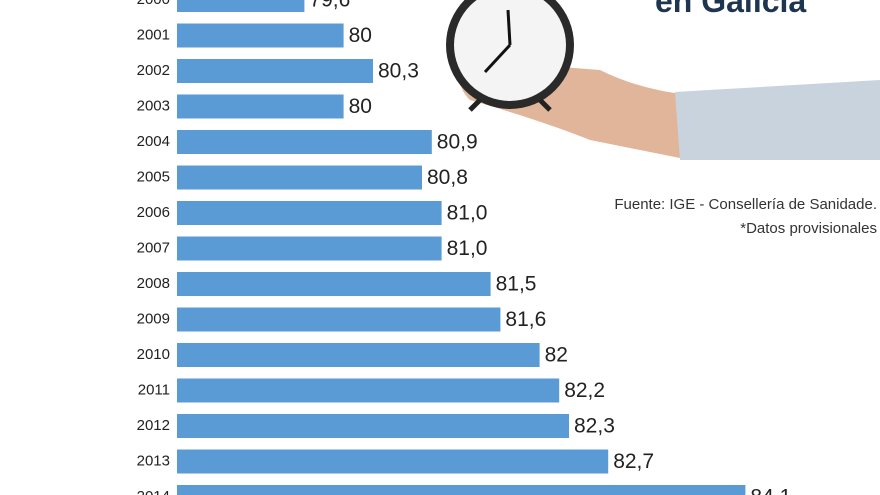  What do you see at coordinates (154, 389) in the screenshot?
I see `category-label: 2011` at bounding box center [154, 389].